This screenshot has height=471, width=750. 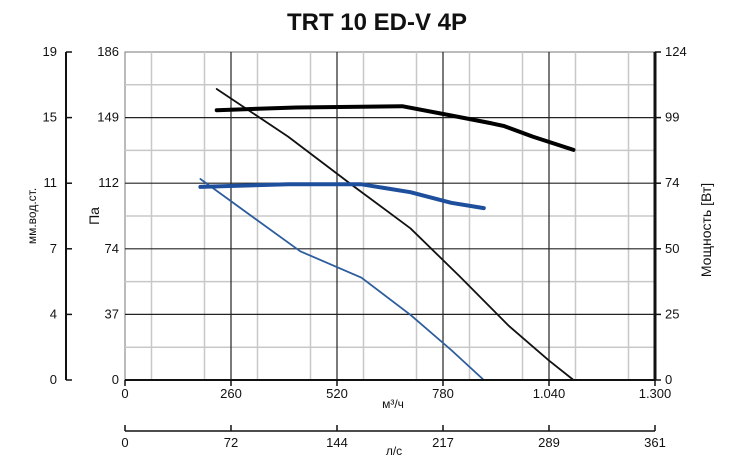 What do you see at coordinates (655, 393) in the screenshot?
I see `x-tick-label: 1.300` at bounding box center [655, 393].